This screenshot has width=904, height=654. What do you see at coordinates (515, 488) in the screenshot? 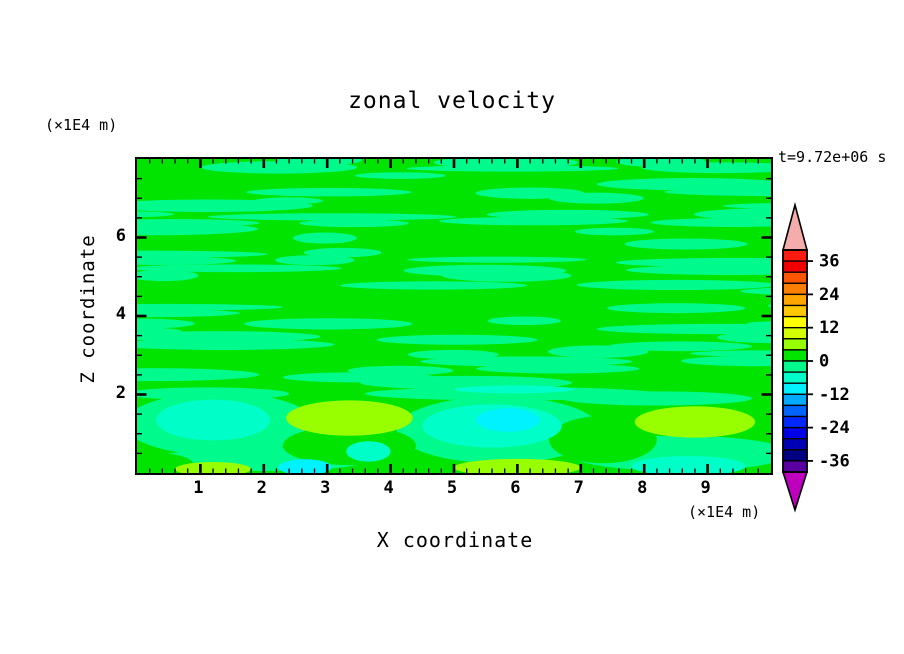
I see `x-tick-label-6: 6` at bounding box center [515, 488].